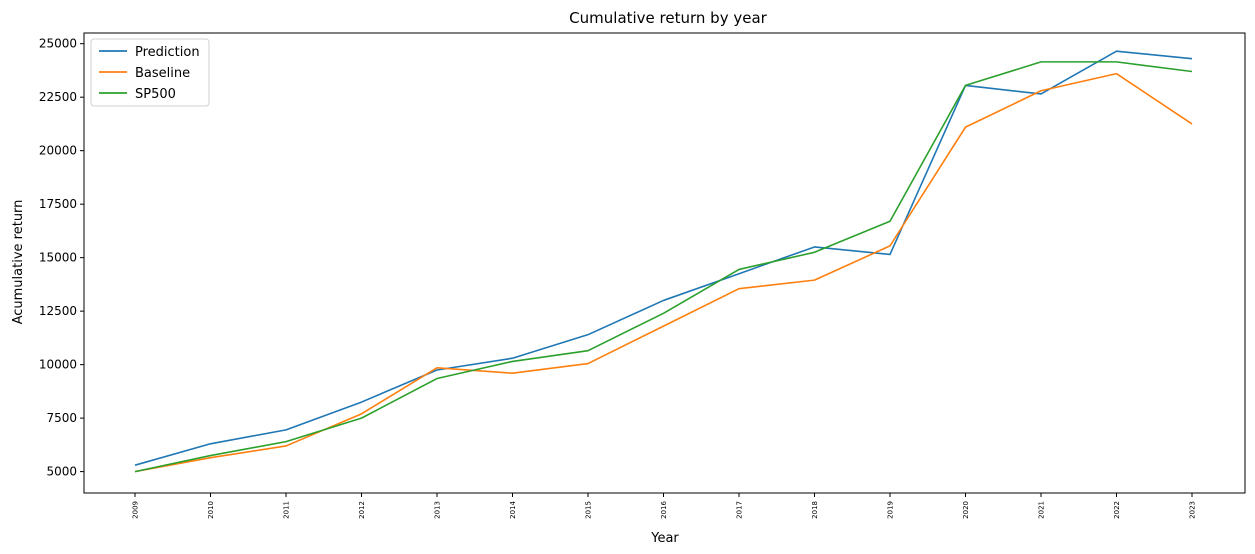 The image size is (1255, 554). I want to click on y-axis-title: Acumulative return, so click(18, 262).